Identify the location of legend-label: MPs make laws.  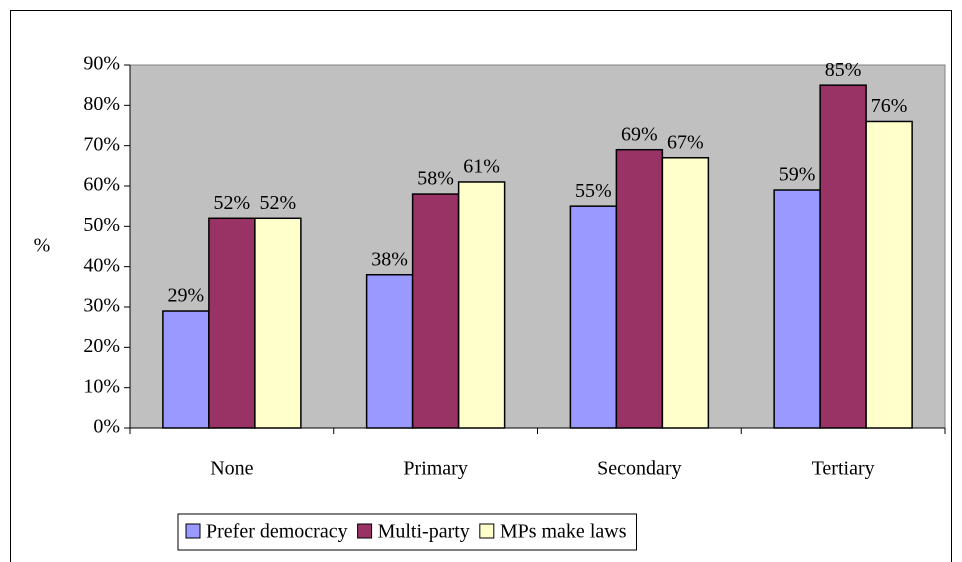
(563, 532).